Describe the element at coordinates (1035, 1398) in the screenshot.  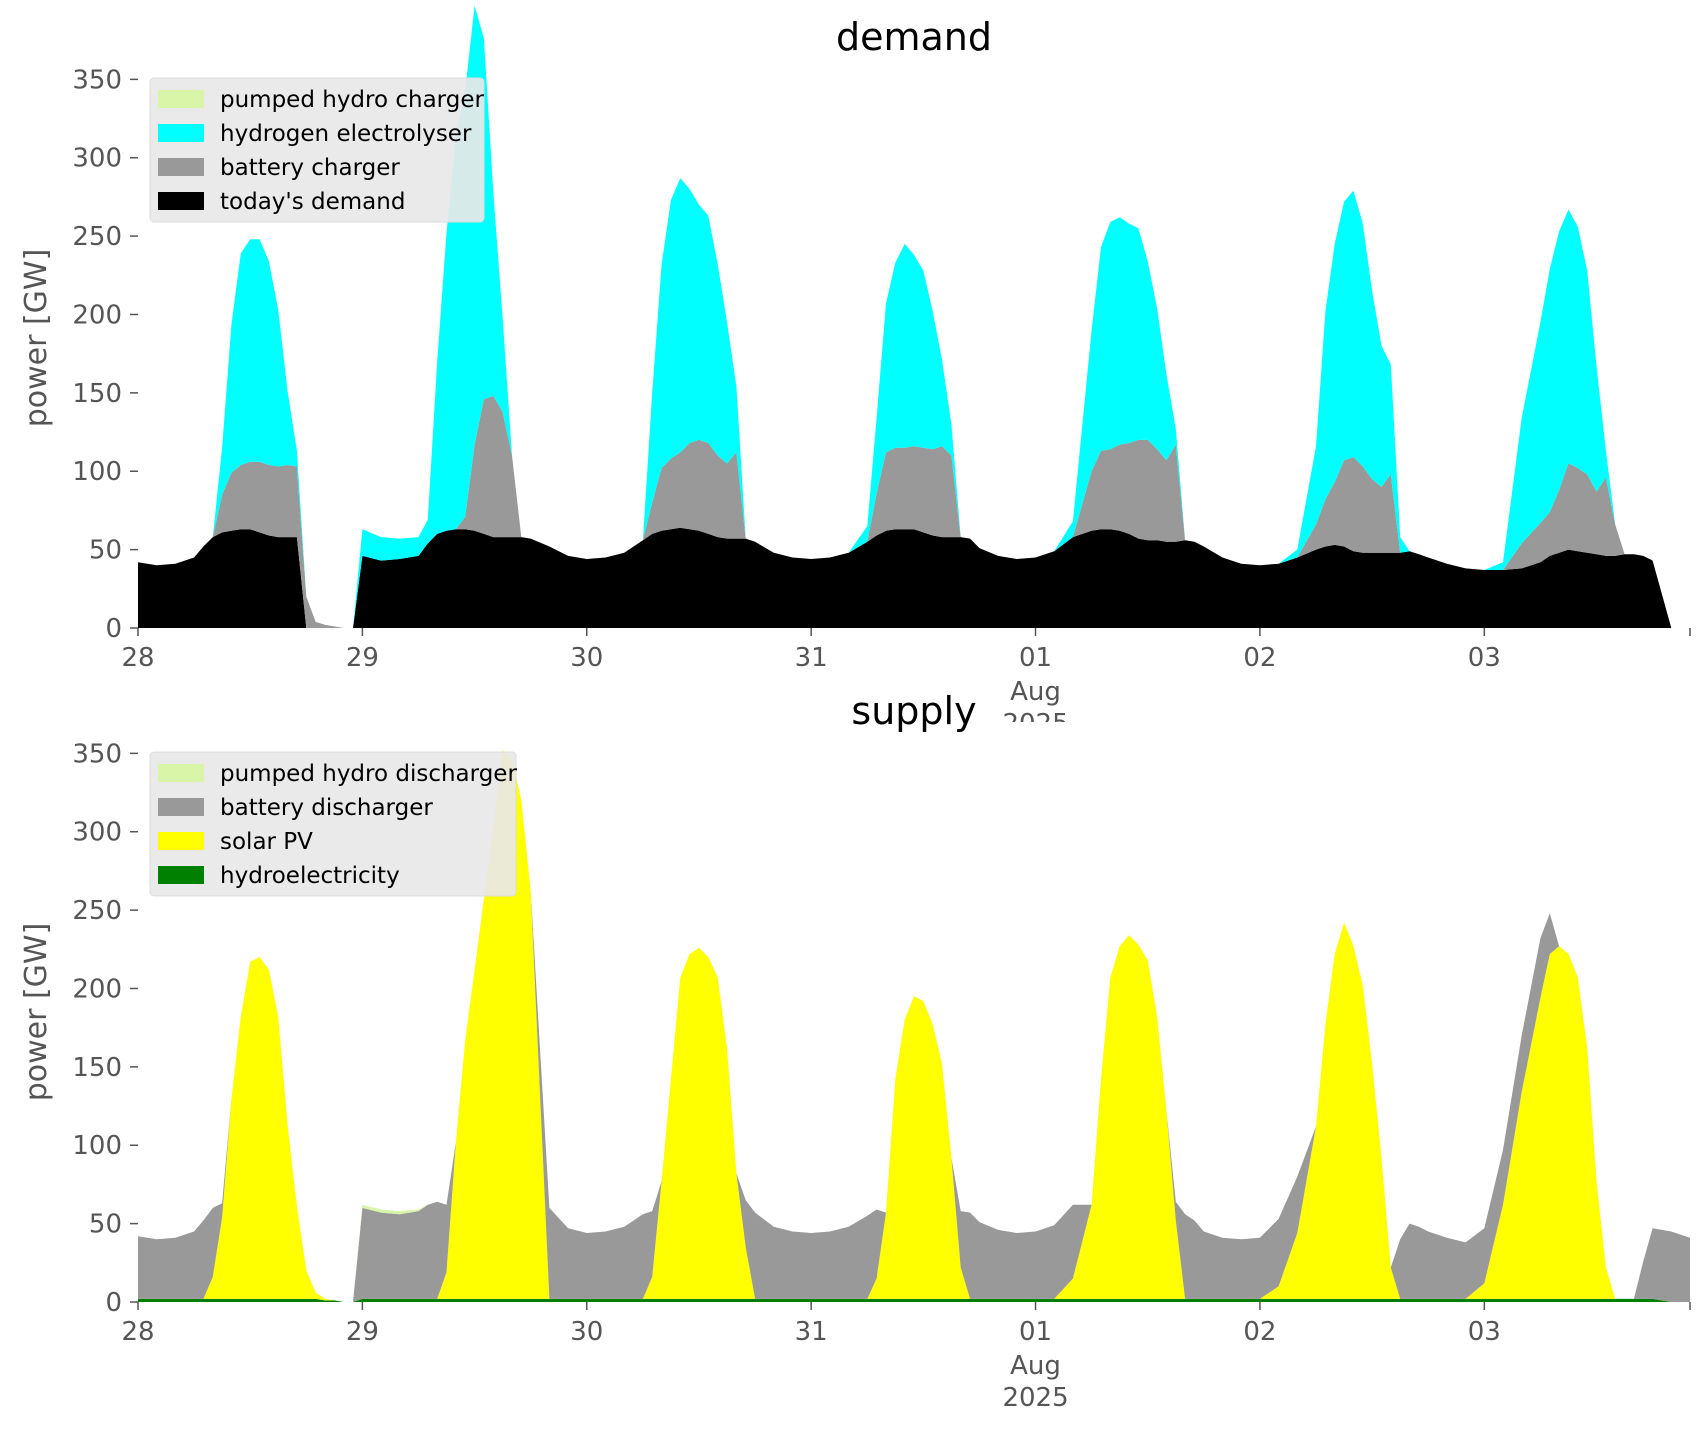
I see `x-tick-year-label: 2025` at that location.